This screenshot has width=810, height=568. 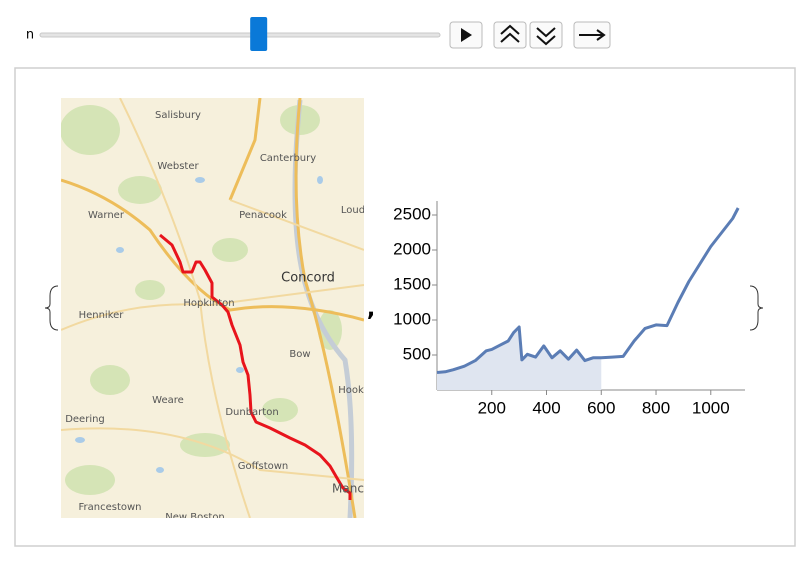 I want to click on x-tick-label: 400, so click(x=546, y=407).